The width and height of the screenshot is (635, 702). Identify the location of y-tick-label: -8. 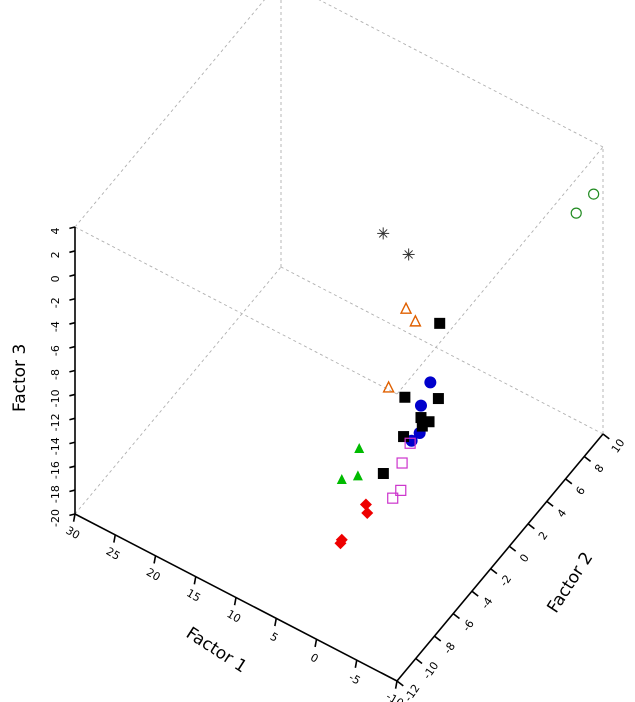
(449, 648).